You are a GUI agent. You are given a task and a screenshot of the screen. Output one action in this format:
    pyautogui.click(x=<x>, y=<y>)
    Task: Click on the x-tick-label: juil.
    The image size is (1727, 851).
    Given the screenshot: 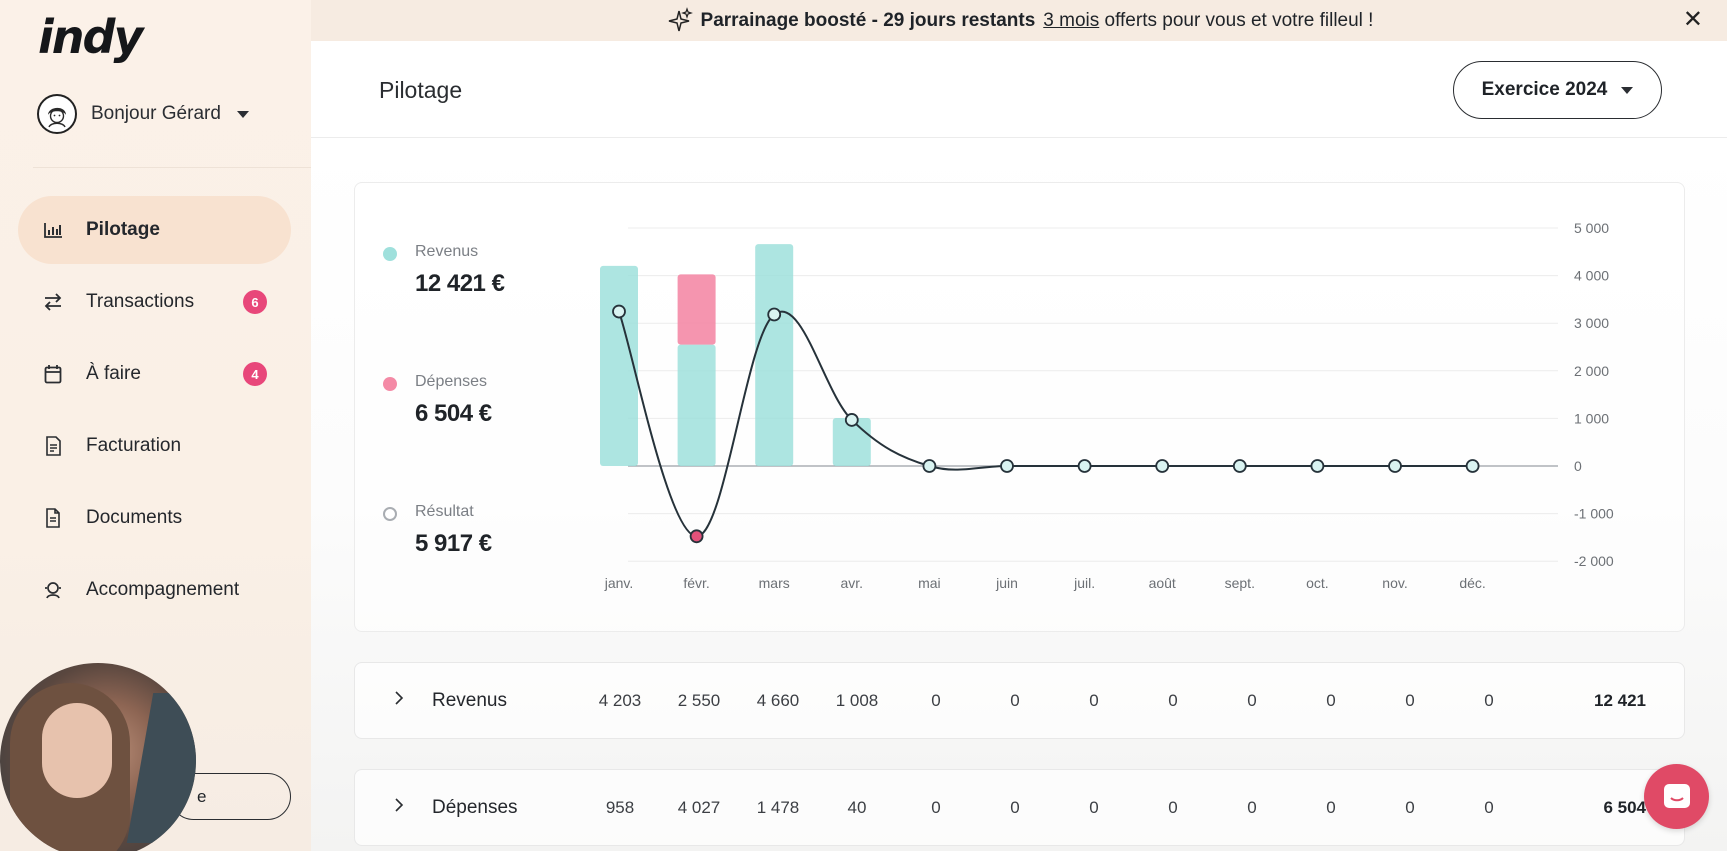 What is the action you would take?
    pyautogui.click(x=1084, y=583)
    